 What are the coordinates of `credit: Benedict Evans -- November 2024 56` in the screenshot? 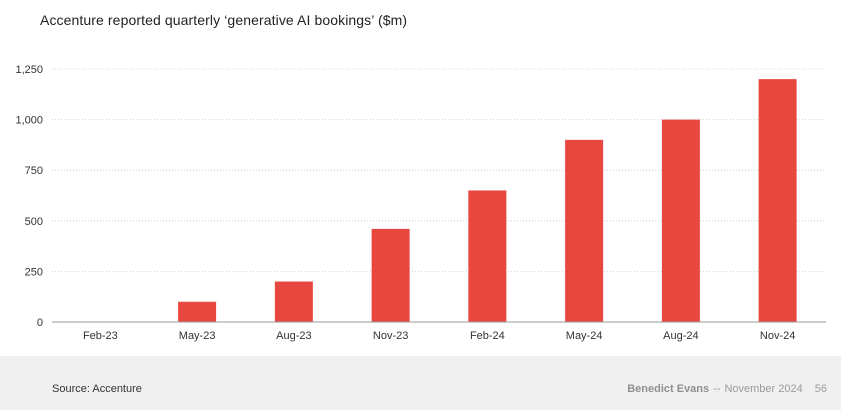 It's located at (727, 389).